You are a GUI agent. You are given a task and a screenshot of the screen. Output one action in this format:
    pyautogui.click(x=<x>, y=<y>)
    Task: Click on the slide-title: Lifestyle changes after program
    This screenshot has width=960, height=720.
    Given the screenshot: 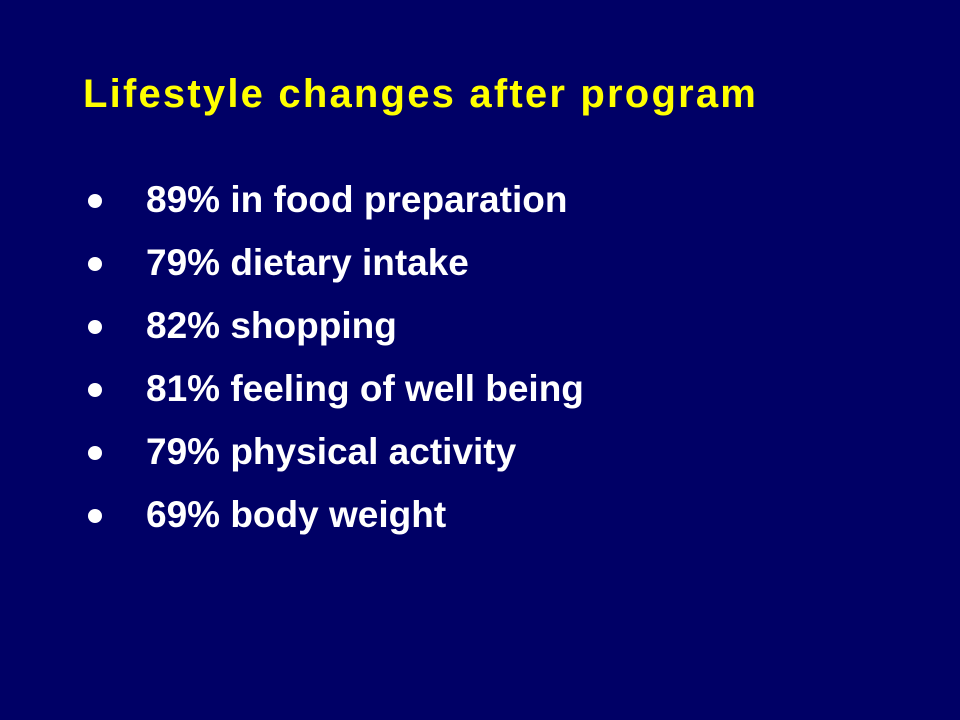 What is the action you would take?
    pyautogui.click(x=421, y=94)
    